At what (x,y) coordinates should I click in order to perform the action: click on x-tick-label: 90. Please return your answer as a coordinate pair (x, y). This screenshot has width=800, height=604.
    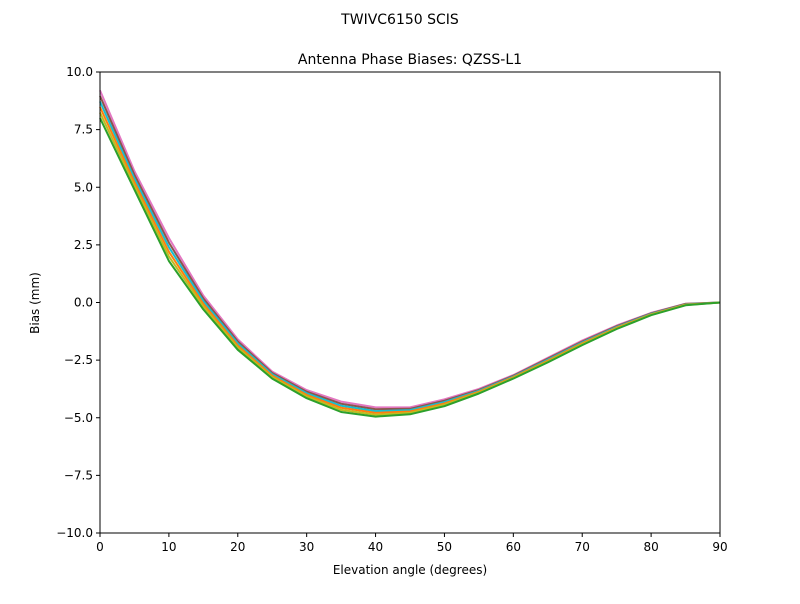
    Looking at the image, I should click on (719, 547).